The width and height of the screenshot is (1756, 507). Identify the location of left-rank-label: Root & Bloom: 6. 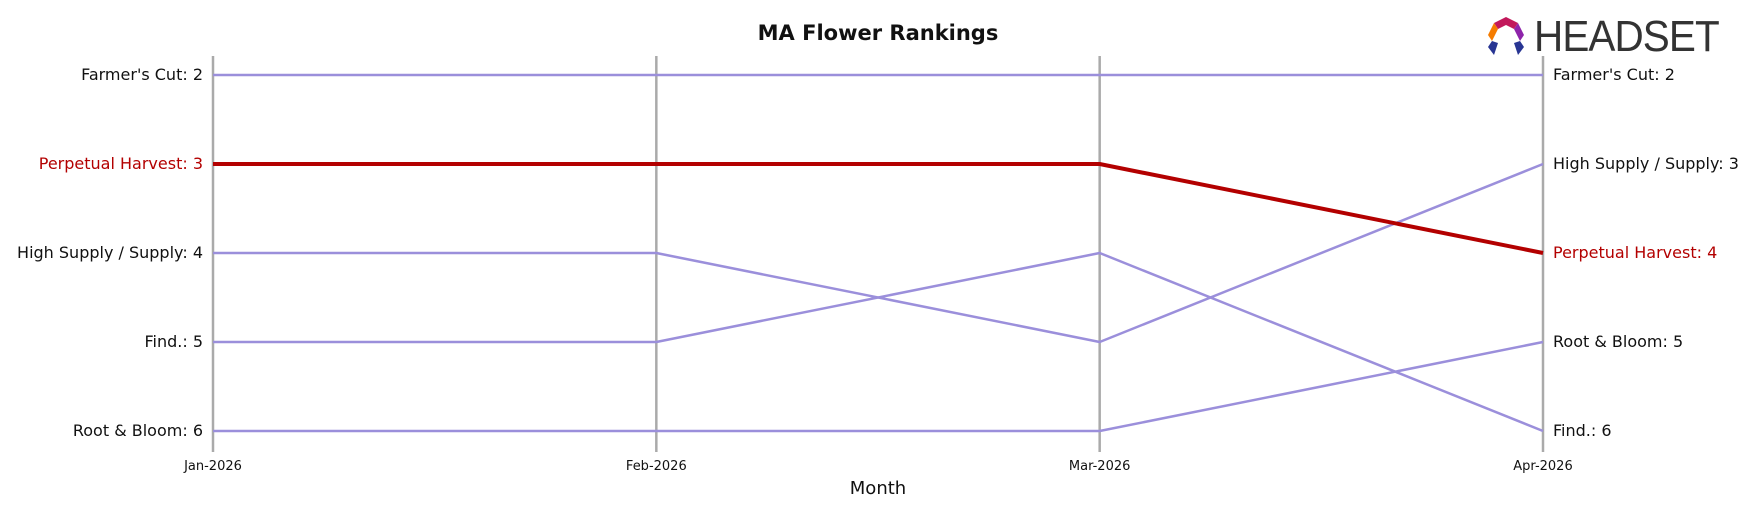
(138, 430).